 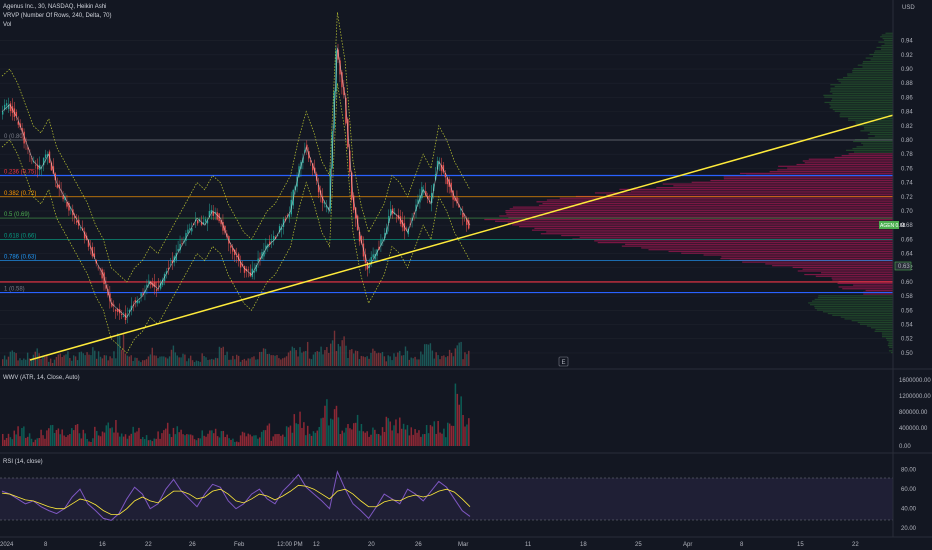 I want to click on svg-text: 0.63, so click(x=904, y=267).